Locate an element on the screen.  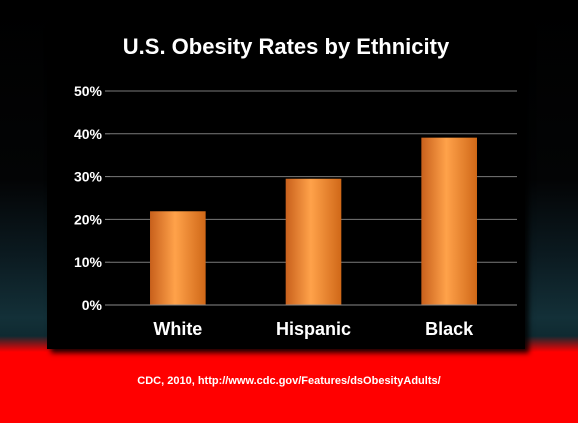
y-tick-label: 30% is located at coordinates (88, 177).